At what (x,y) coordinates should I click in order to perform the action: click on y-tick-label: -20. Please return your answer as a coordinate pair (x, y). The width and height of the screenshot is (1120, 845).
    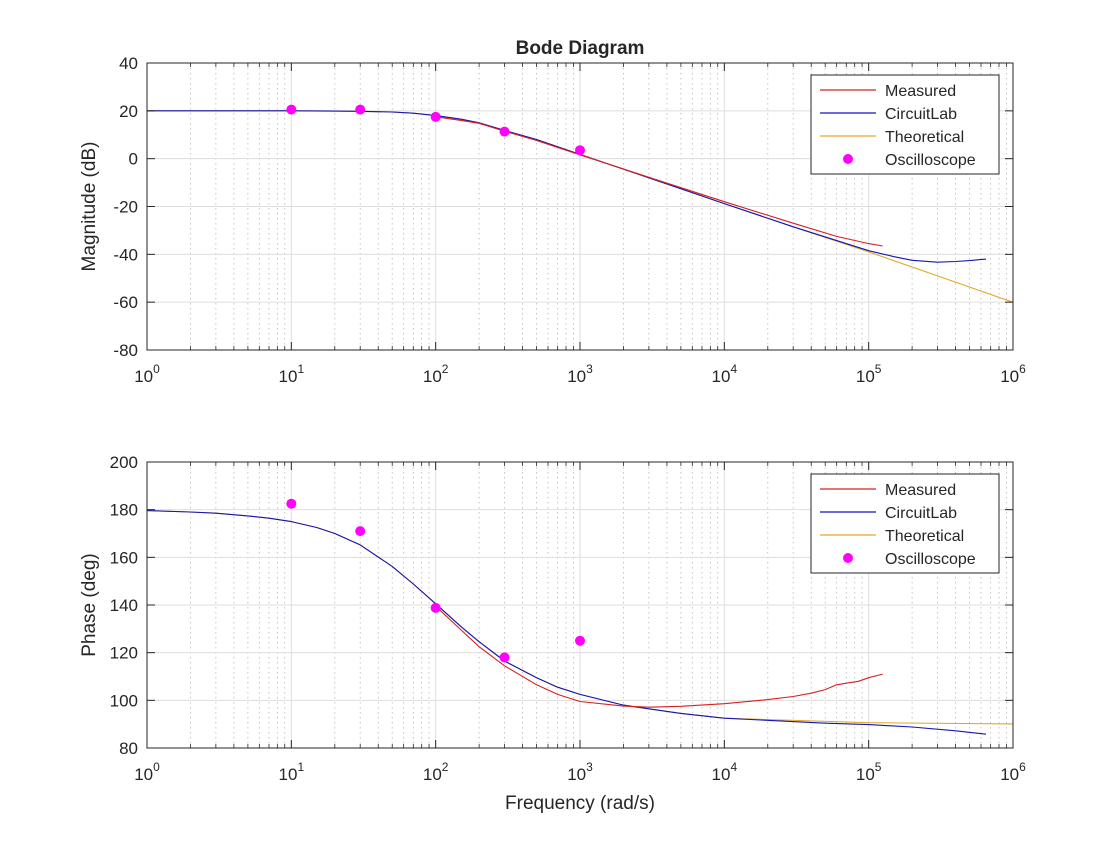
    Looking at the image, I should click on (125, 207).